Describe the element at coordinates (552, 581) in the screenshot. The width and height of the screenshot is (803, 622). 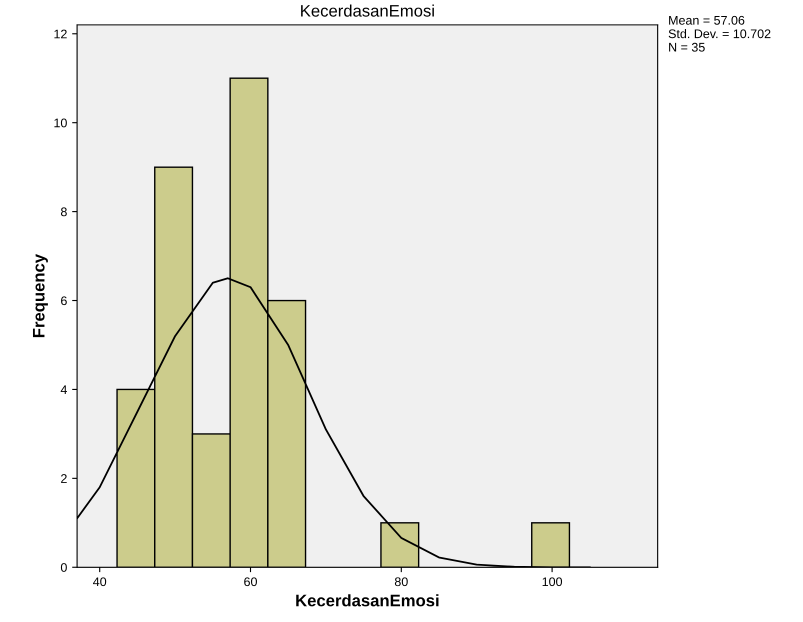
I see `x-tick-label: 100` at that location.